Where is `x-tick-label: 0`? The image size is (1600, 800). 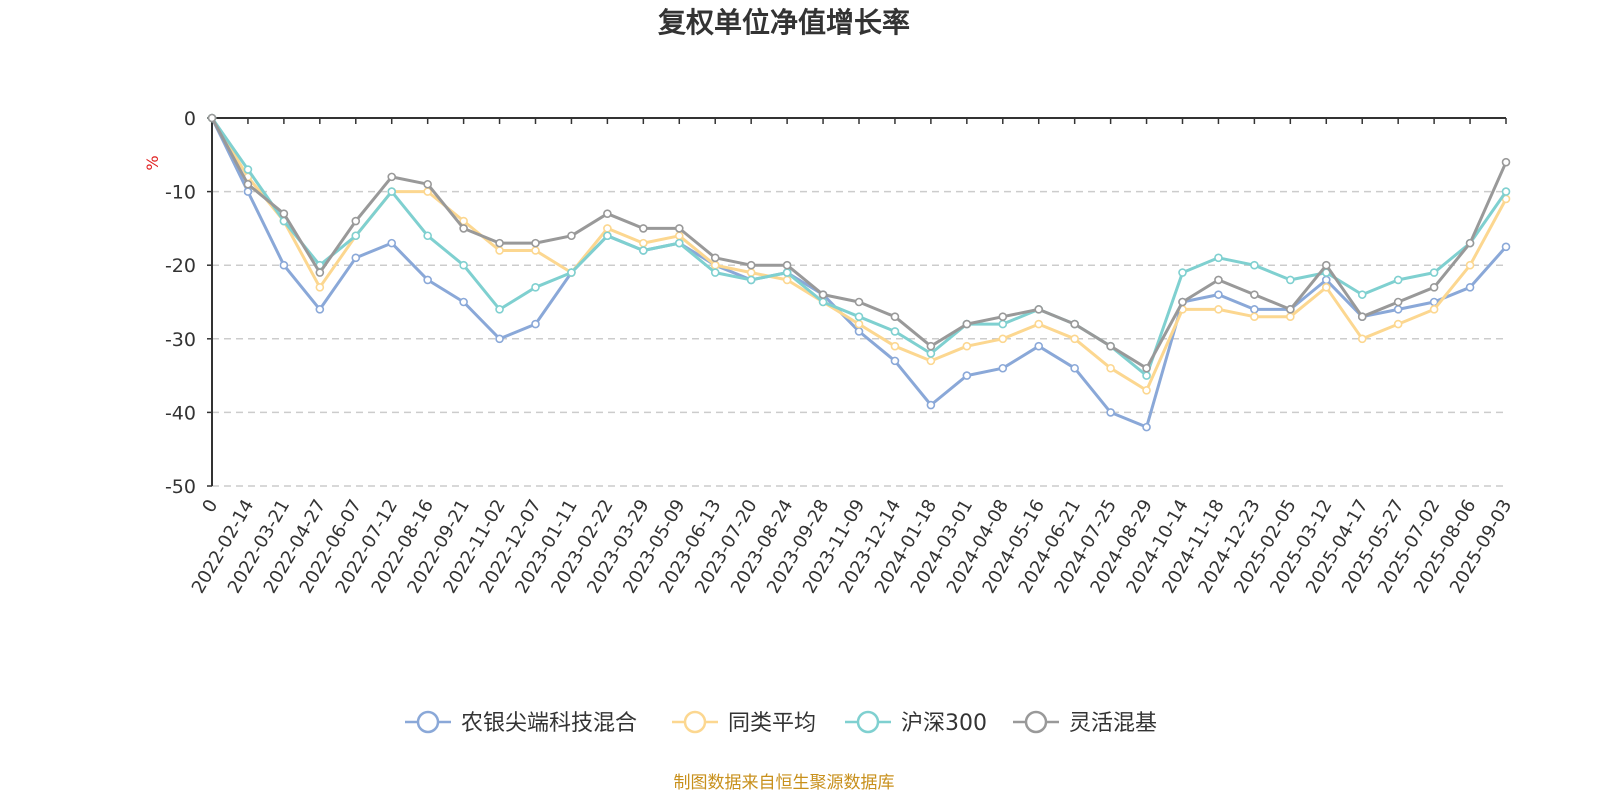
x-tick-label: 0 is located at coordinates (210, 506).